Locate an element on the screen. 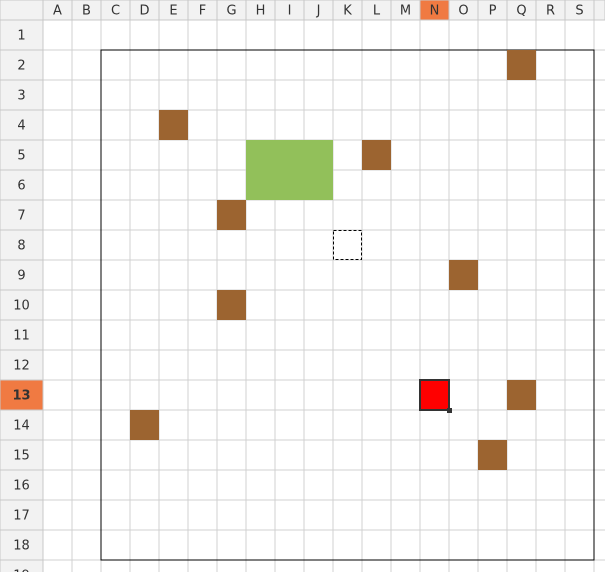 The height and width of the screenshot is (572, 605). row-label: 7 is located at coordinates (21, 216).